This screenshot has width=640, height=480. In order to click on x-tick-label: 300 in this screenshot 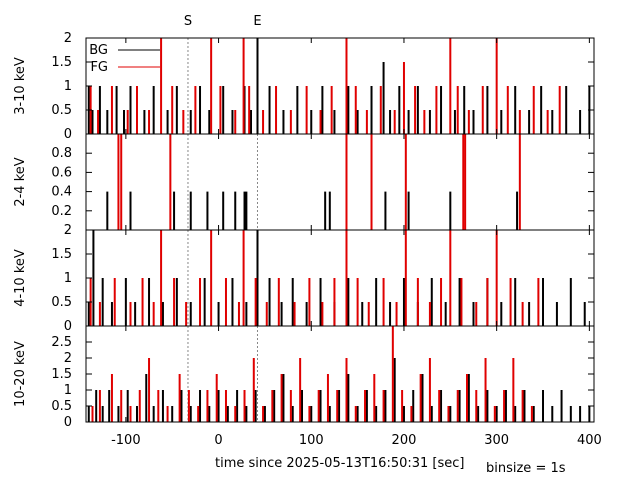, I will do `click(496, 440)`.